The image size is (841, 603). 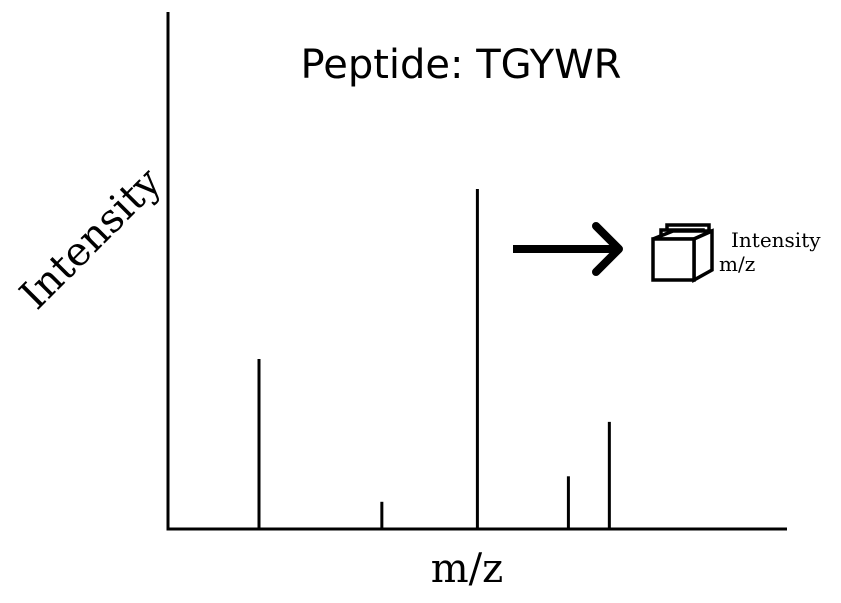 What do you see at coordinates (461, 65) in the screenshot?
I see `chart-title: Peptide: TGYWR` at bounding box center [461, 65].